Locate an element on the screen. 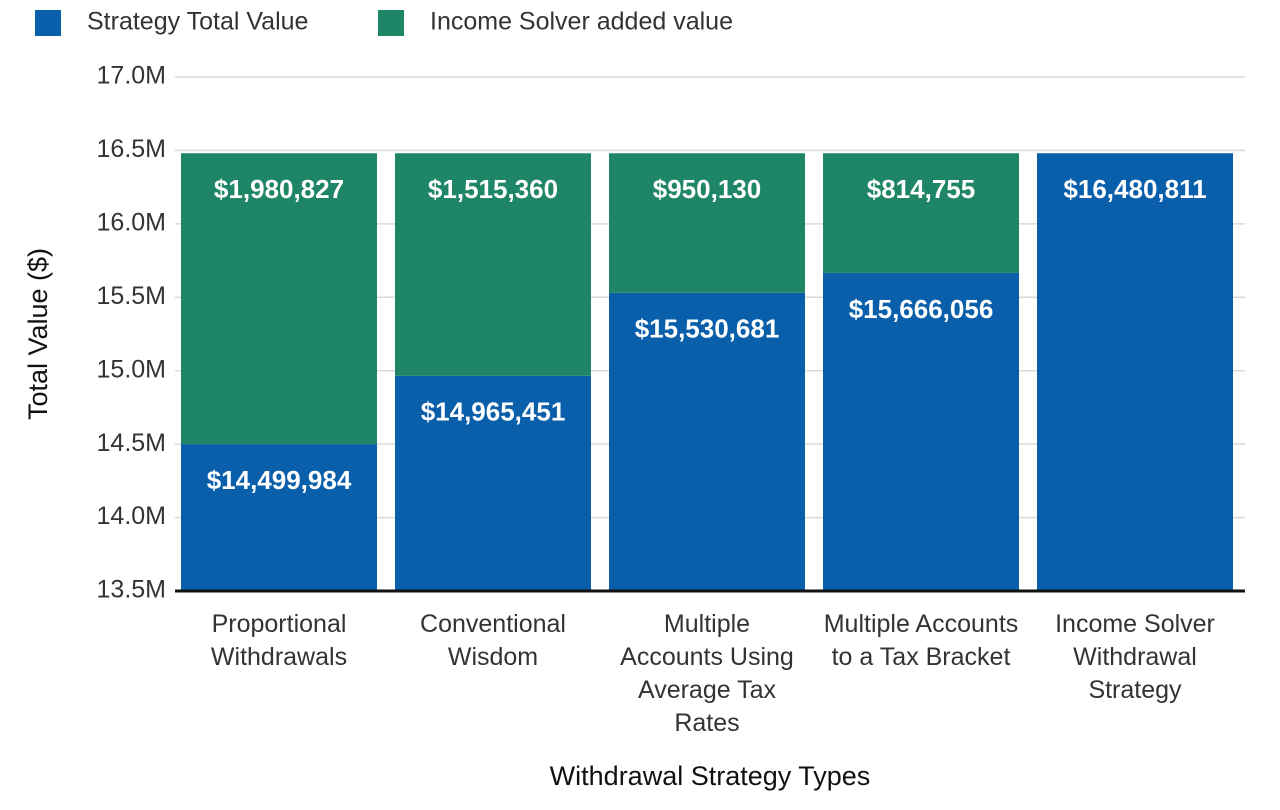 This screenshot has width=1280, height=810. data-label: $14,965,451 is located at coordinates (493, 412).